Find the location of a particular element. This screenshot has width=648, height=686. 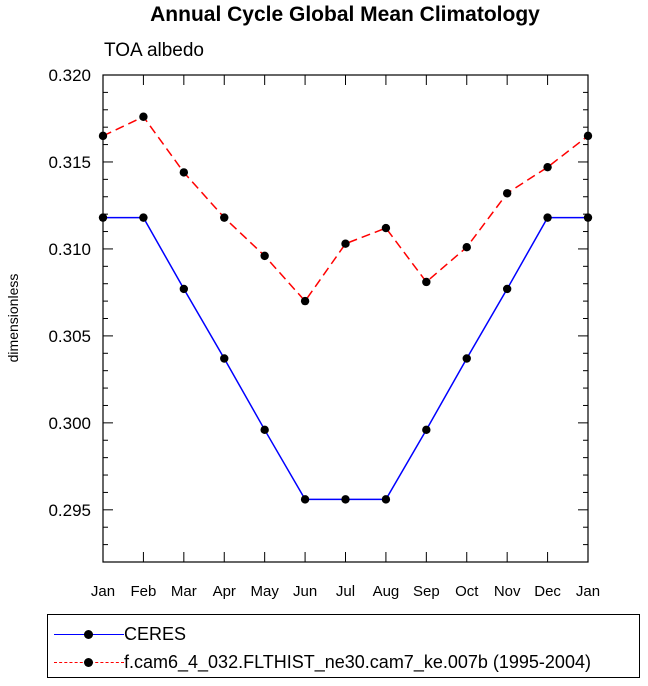

legend-item-ceres: CERES is located at coordinates (343, 635).